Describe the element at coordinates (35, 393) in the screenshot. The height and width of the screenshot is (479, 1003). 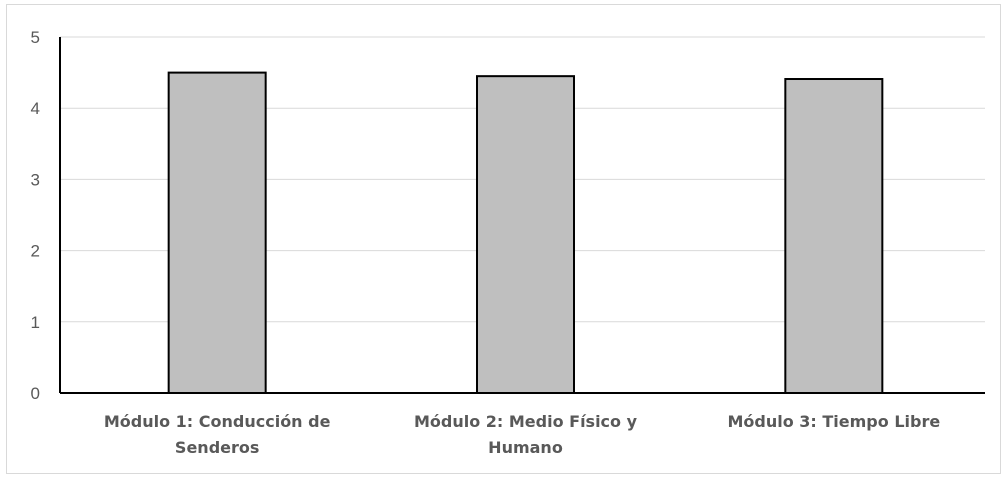
I see `y-tick-label: 0` at that location.